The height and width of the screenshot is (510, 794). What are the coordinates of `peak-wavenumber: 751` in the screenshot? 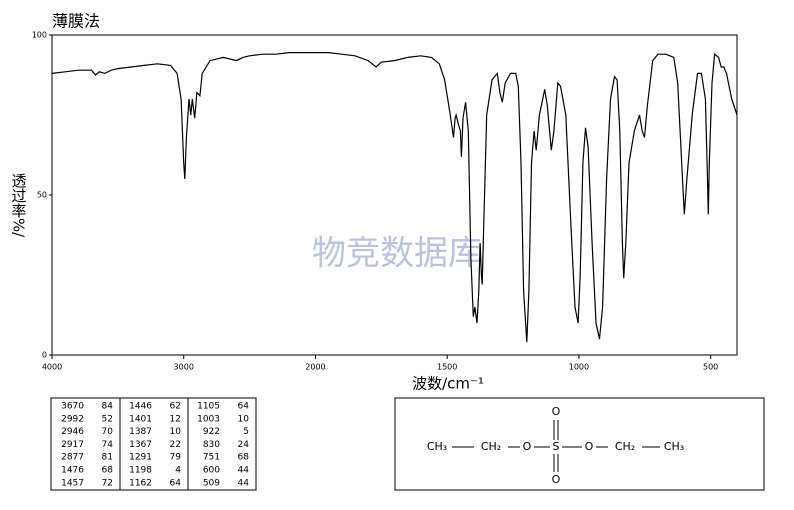 It's located at (211, 458).